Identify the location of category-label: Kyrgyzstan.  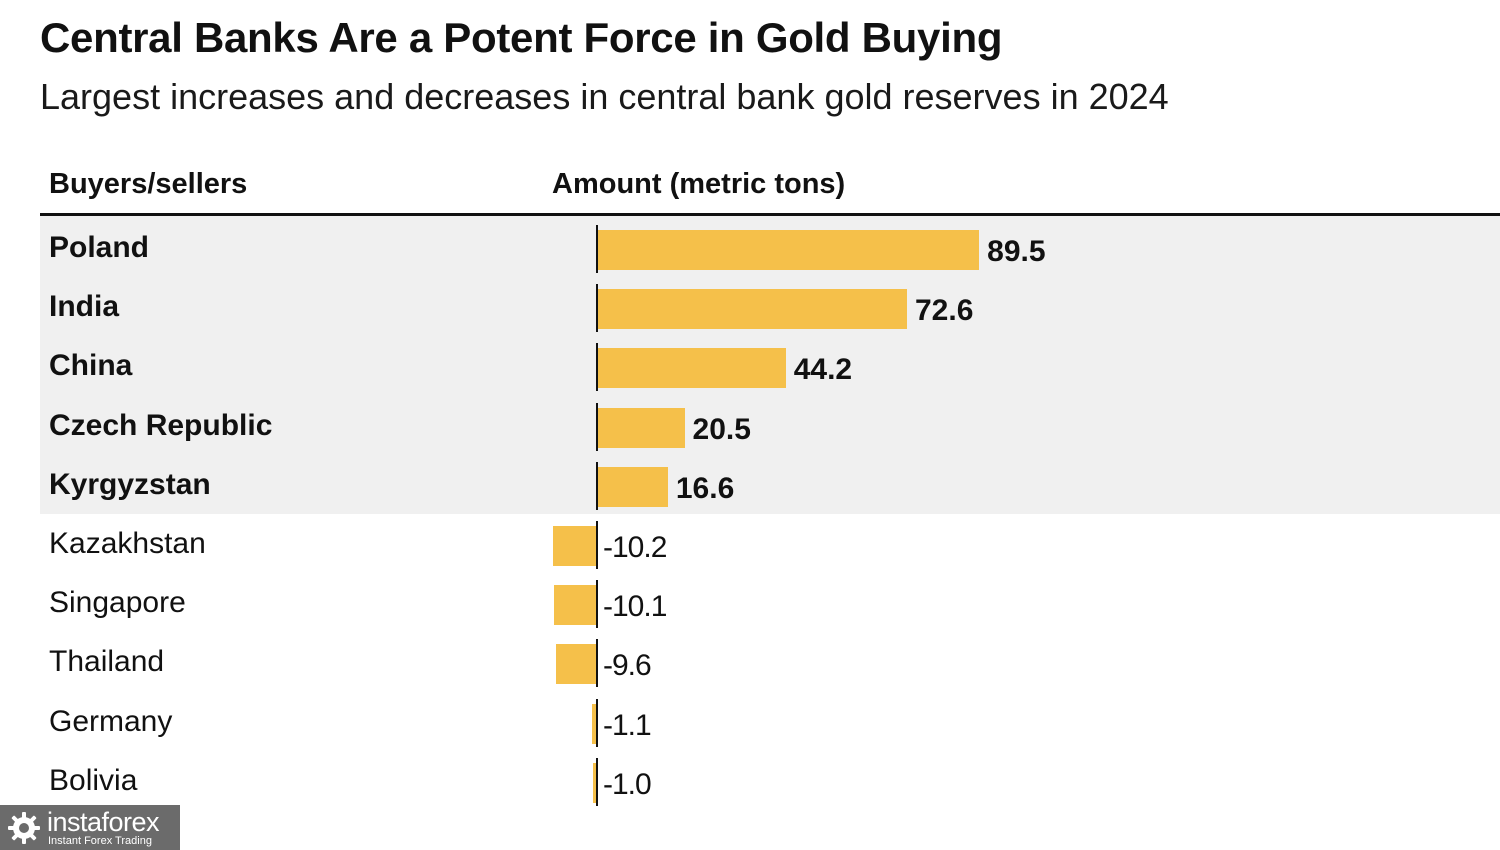
(130, 484).